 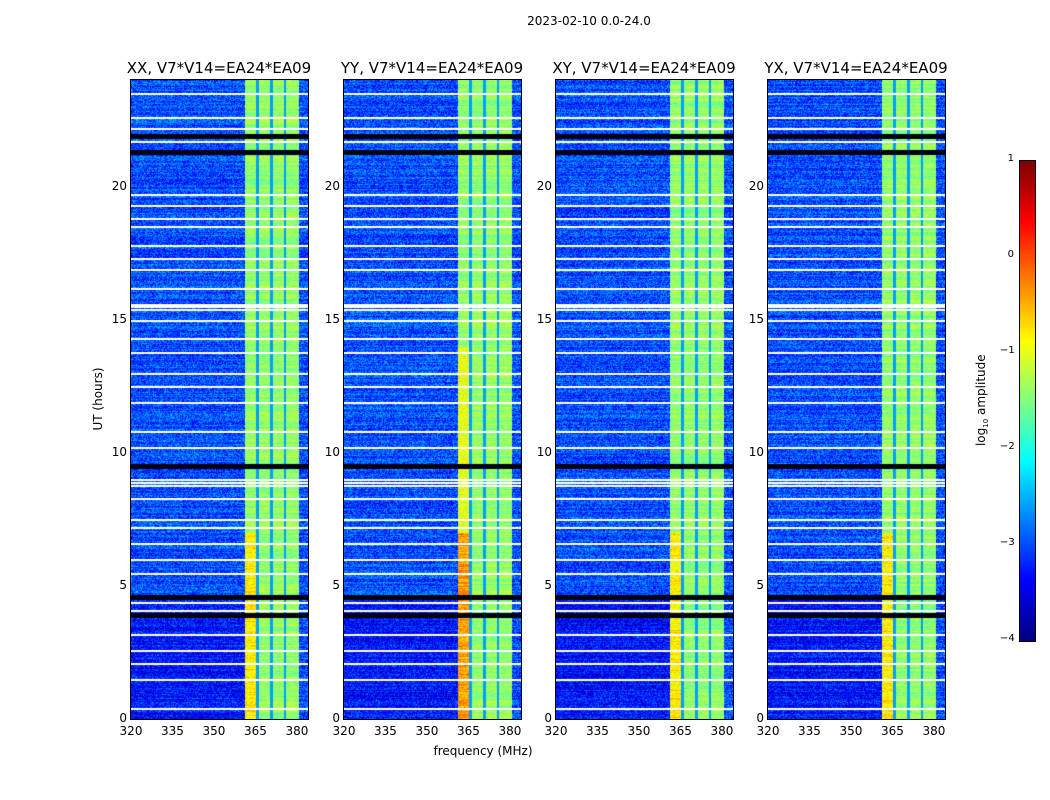 I want to click on x-axis-label: frequency (MHz), so click(x=483, y=751).